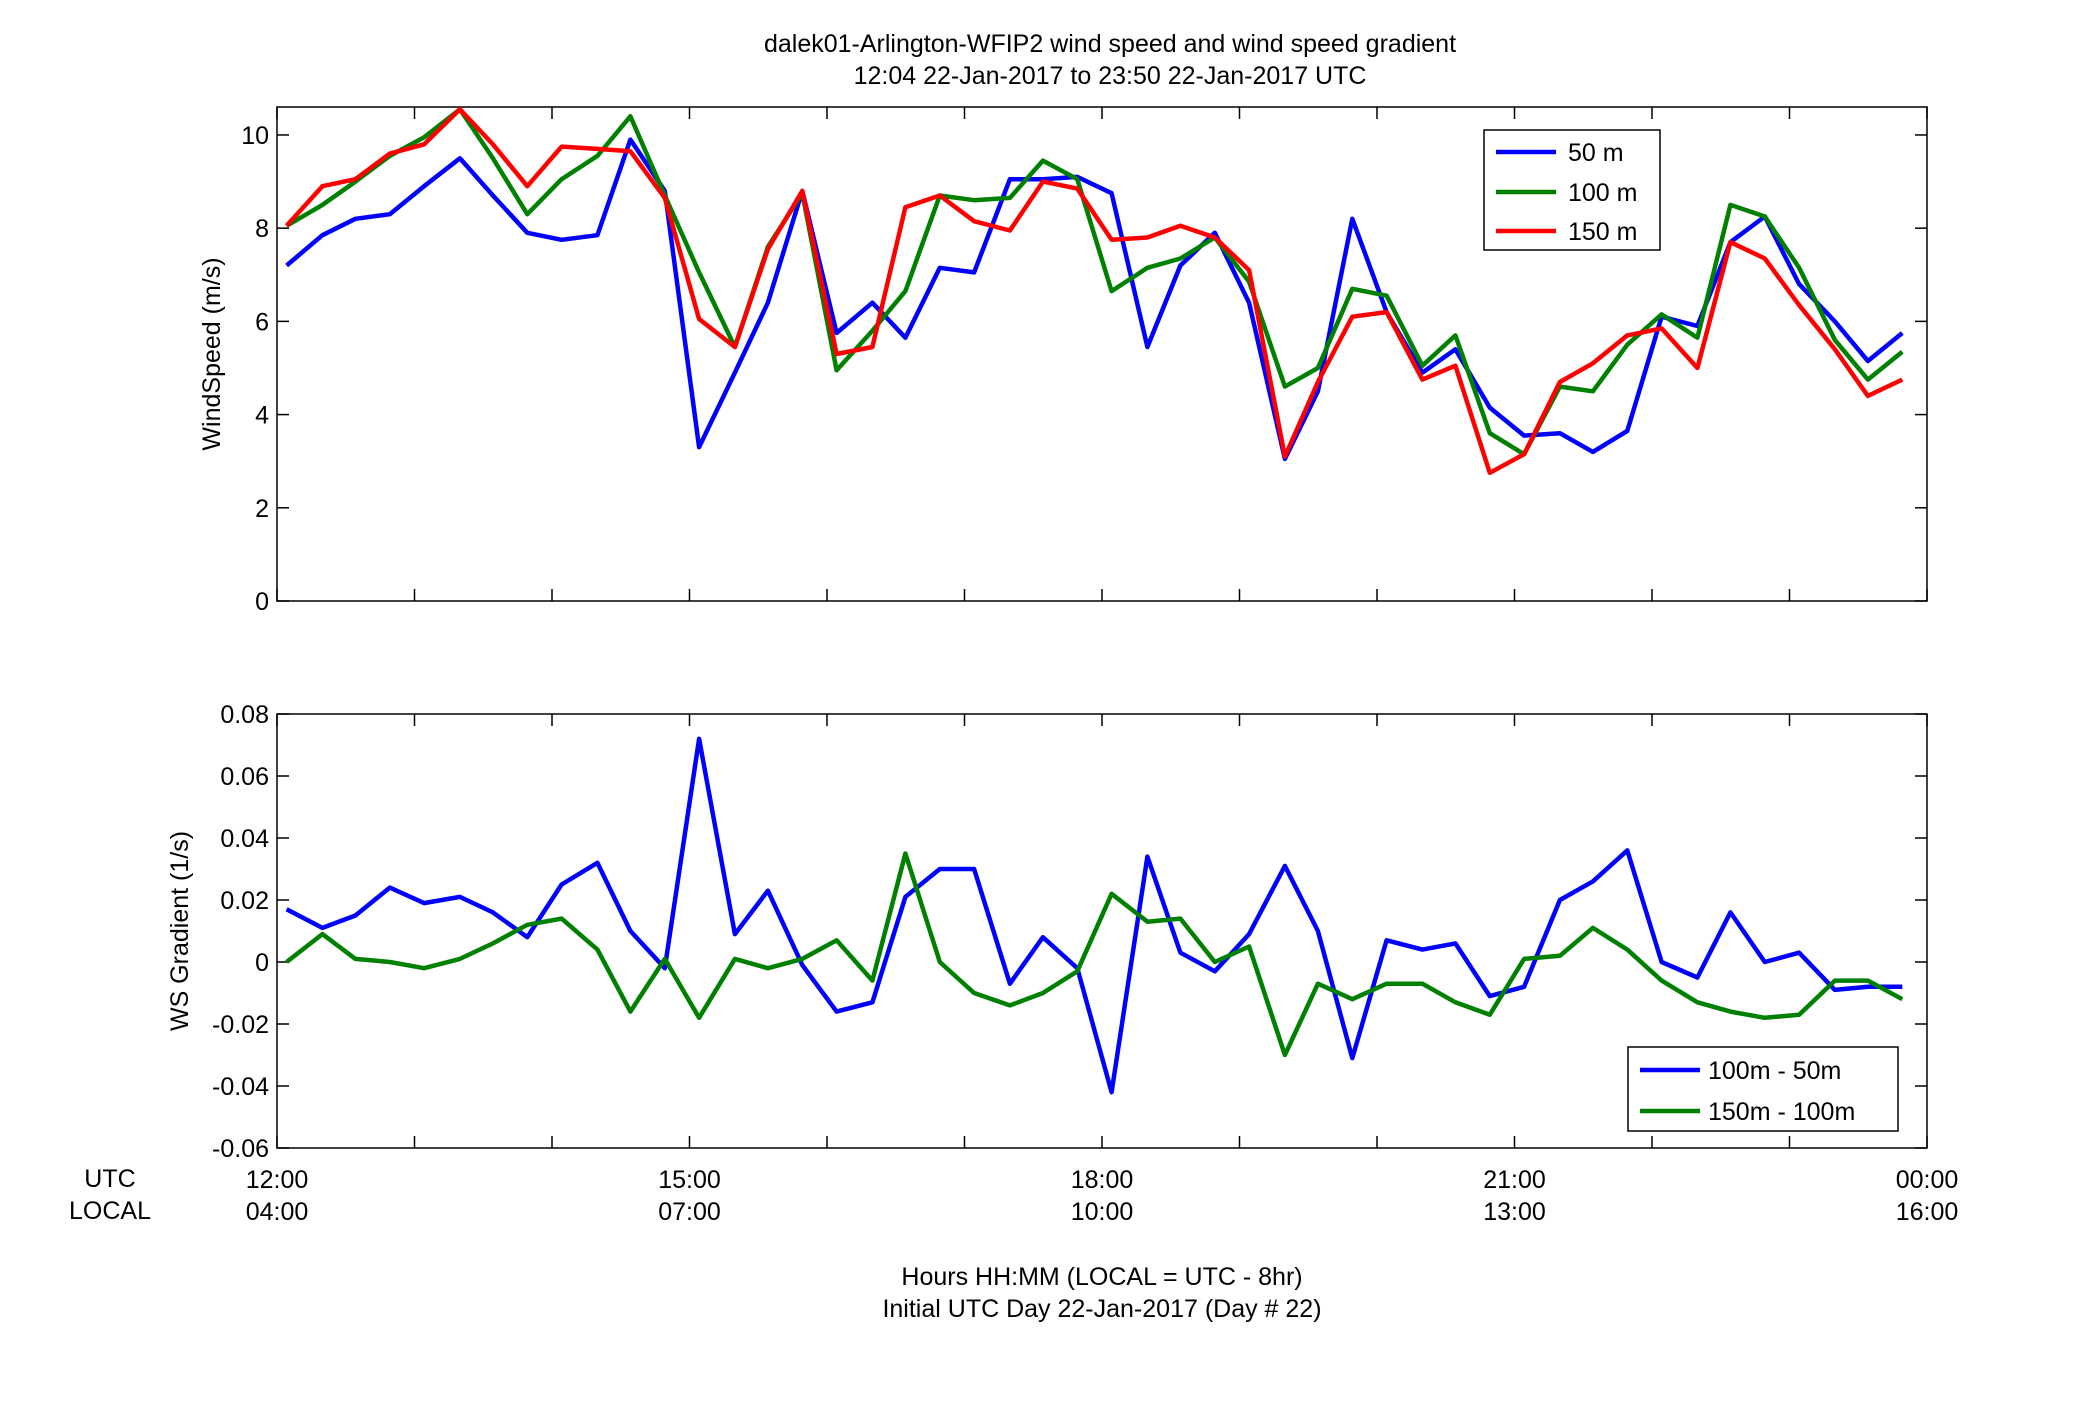 The width and height of the screenshot is (2098, 1425). What do you see at coordinates (1101, 1277) in the screenshot?
I see `x-axis-label-line1: Hours HH:MM (LOCAL = UTC - 8hr)` at bounding box center [1101, 1277].